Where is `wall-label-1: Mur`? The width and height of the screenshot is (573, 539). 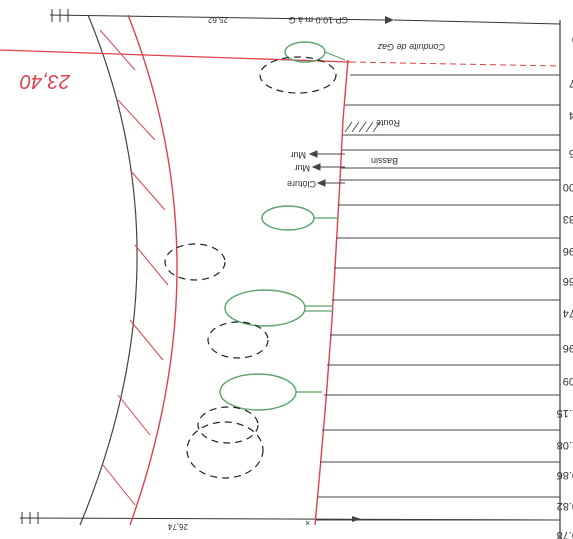
wall-label-1: Mur is located at coordinates (298, 155).